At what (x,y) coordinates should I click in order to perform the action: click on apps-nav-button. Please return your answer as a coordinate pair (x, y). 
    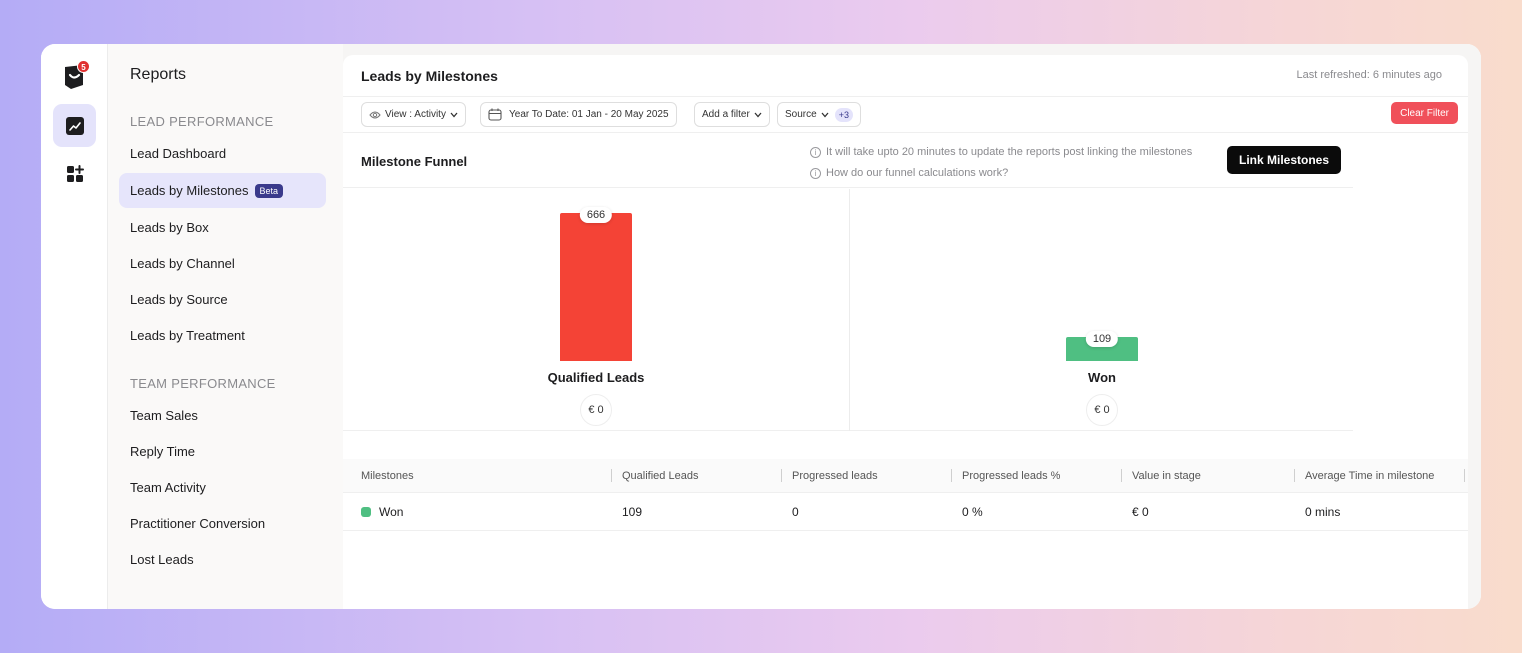
    Looking at the image, I should click on (74, 173).